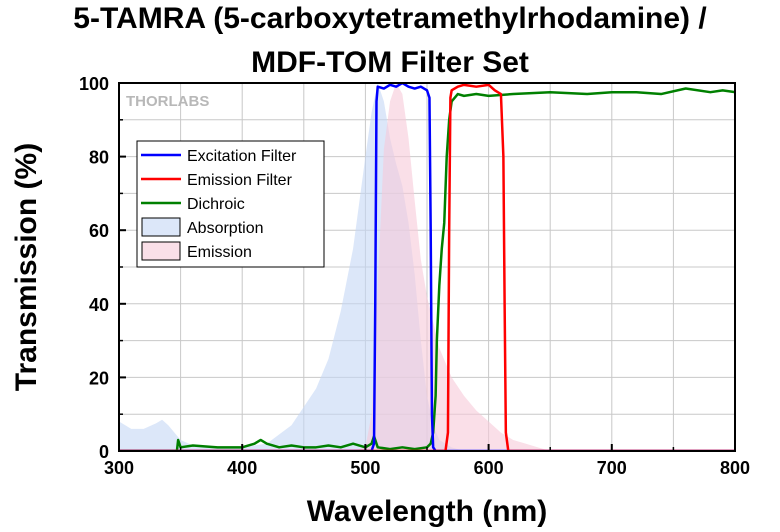  I want to click on legend-label: Emission Filter, so click(240, 180).